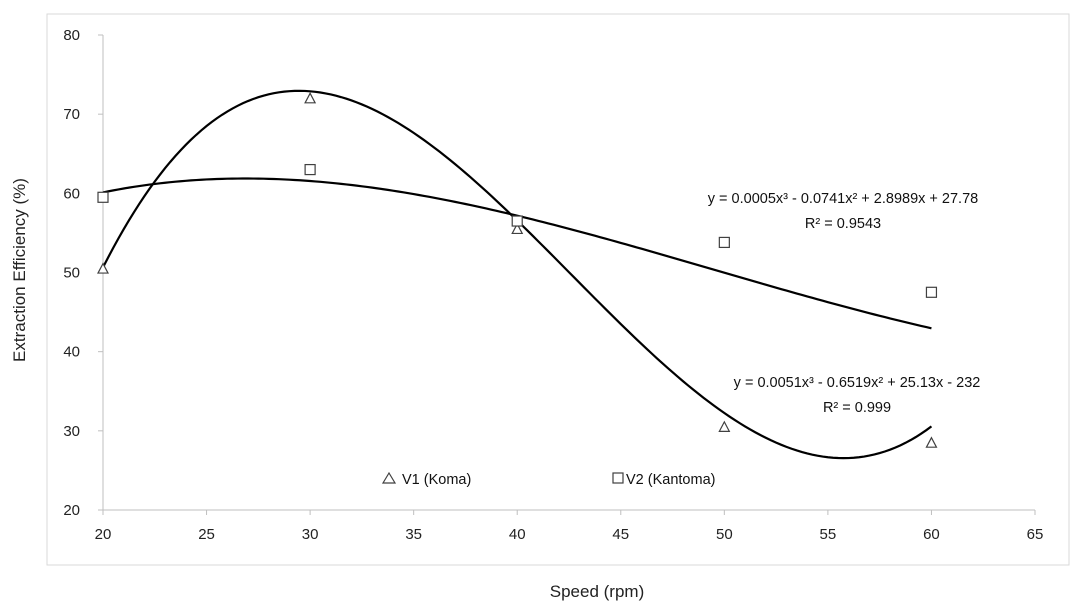 The width and height of the screenshot is (1078, 609). I want to click on legend-label-v2: V2 (Kantoma), so click(670, 480).